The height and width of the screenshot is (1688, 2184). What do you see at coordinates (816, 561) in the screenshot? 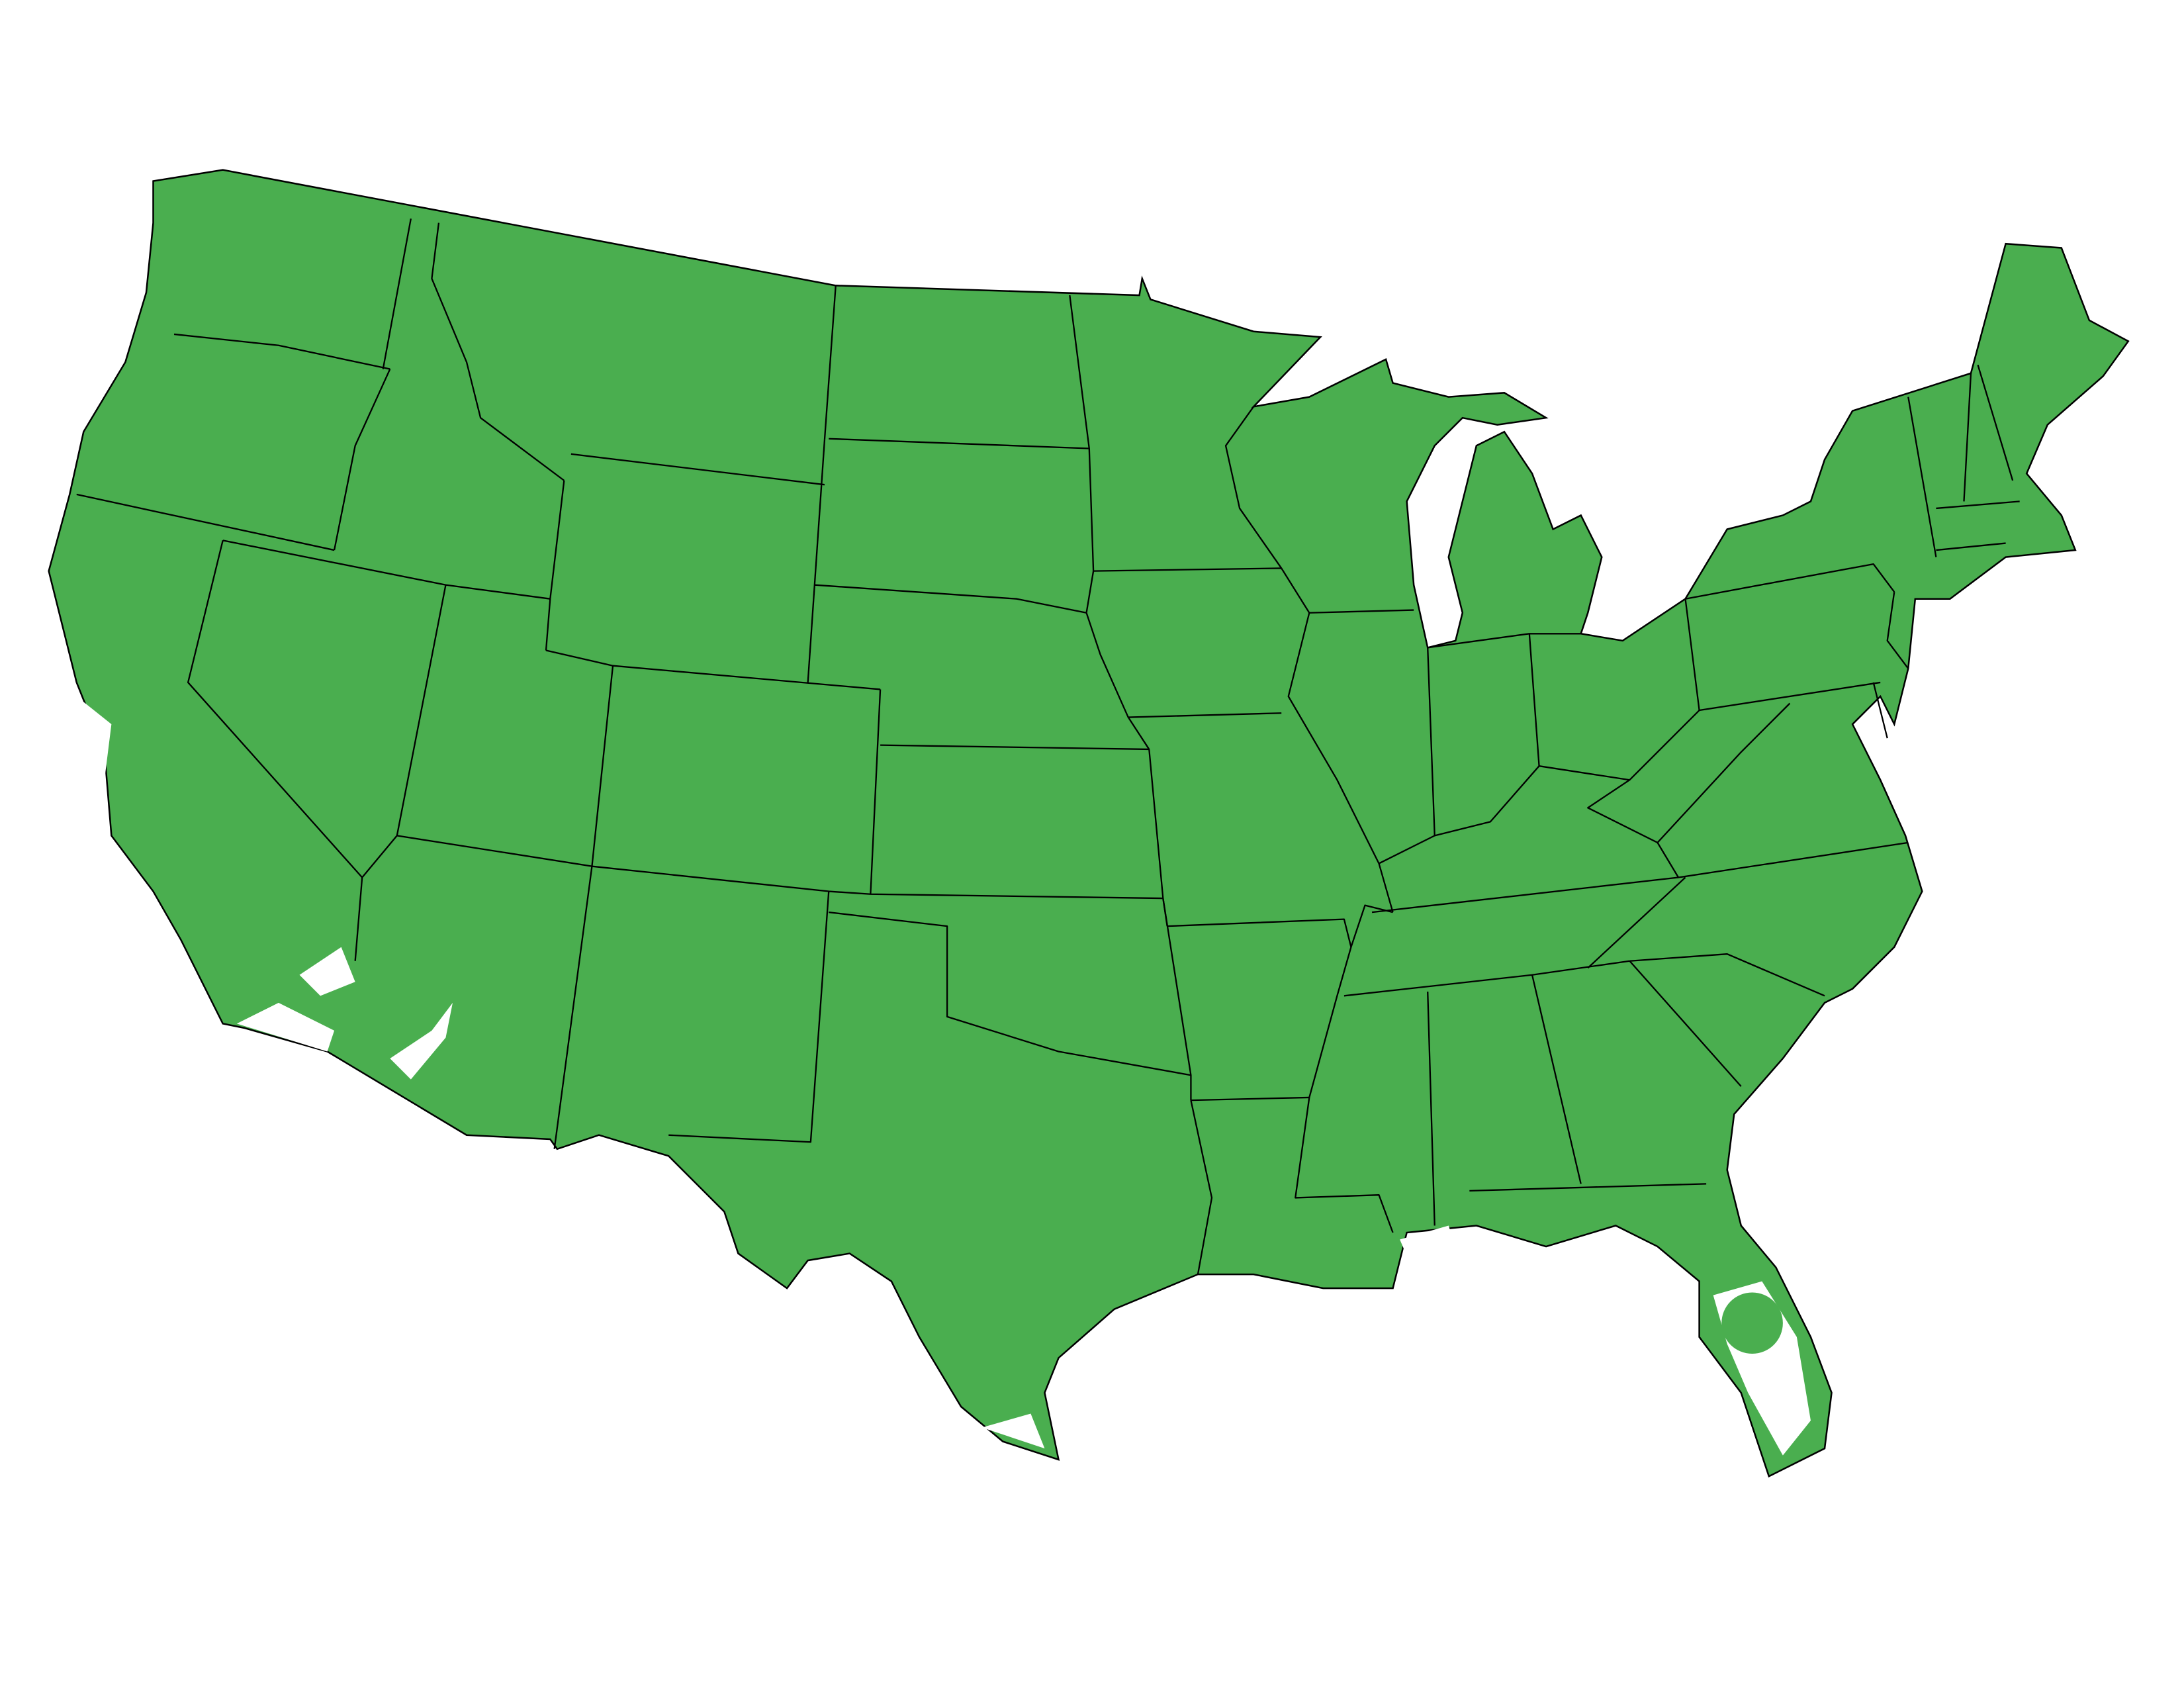
I see `border-wy-east` at bounding box center [816, 561].